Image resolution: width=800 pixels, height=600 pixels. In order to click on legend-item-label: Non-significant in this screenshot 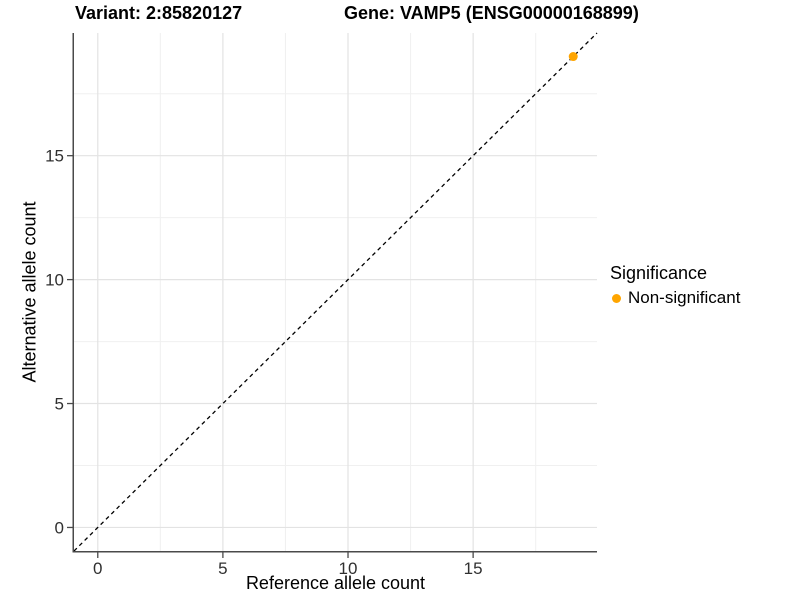, I will do `click(684, 297)`.